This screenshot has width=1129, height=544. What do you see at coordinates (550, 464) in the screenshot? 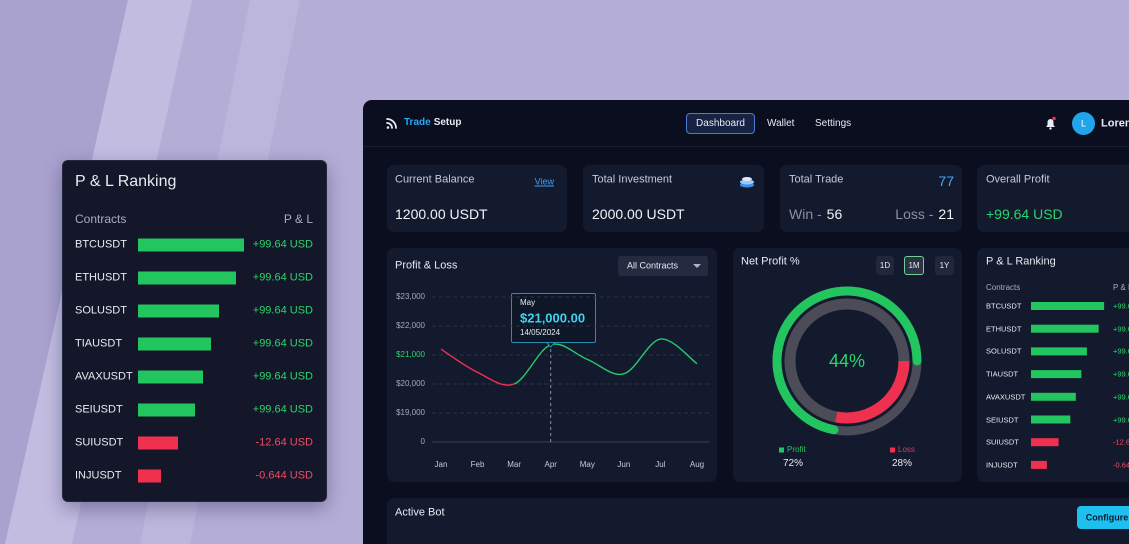
I see `x-tick-label: Apr` at bounding box center [550, 464].